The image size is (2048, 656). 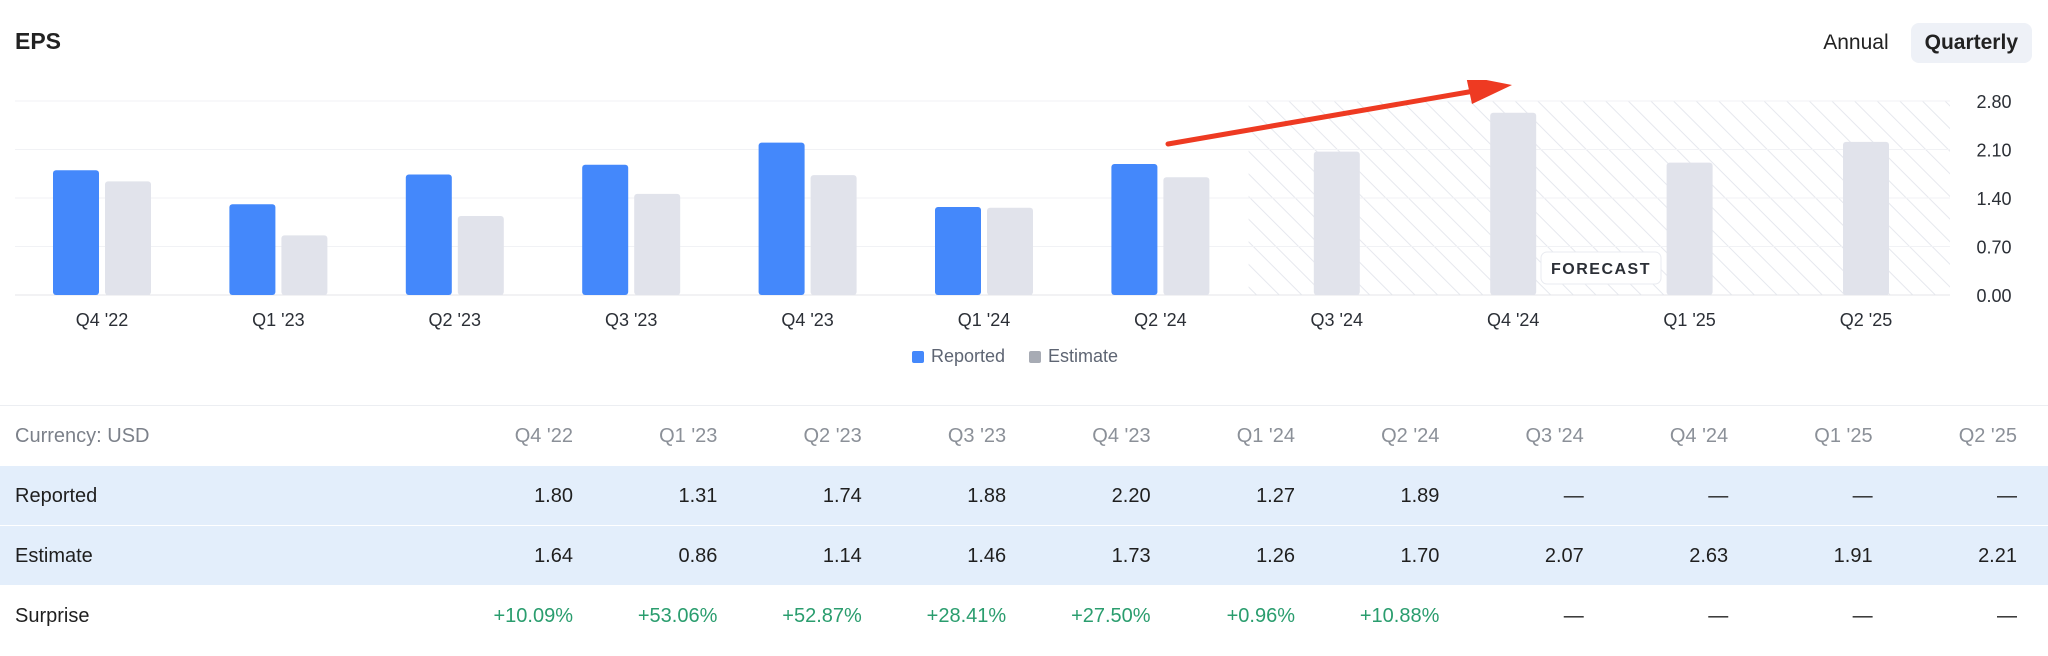 I want to click on legend-item-estimate: Estimate, so click(x=1073, y=356).